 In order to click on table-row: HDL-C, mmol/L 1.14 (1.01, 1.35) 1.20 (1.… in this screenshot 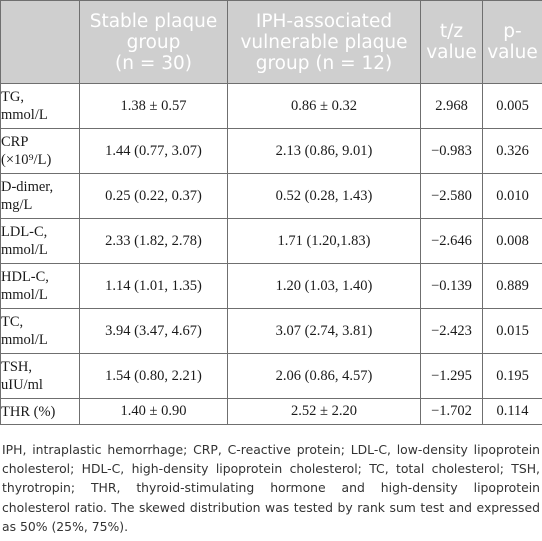, I will do `click(271, 286)`.